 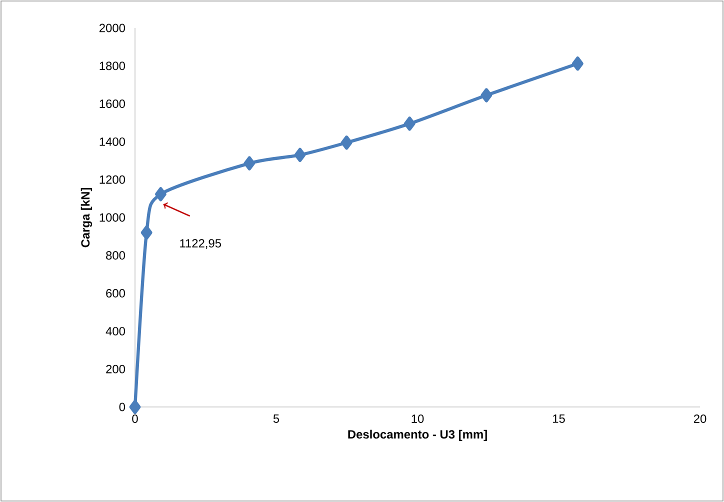 I want to click on y-tick-label: 1600, so click(x=113, y=104).